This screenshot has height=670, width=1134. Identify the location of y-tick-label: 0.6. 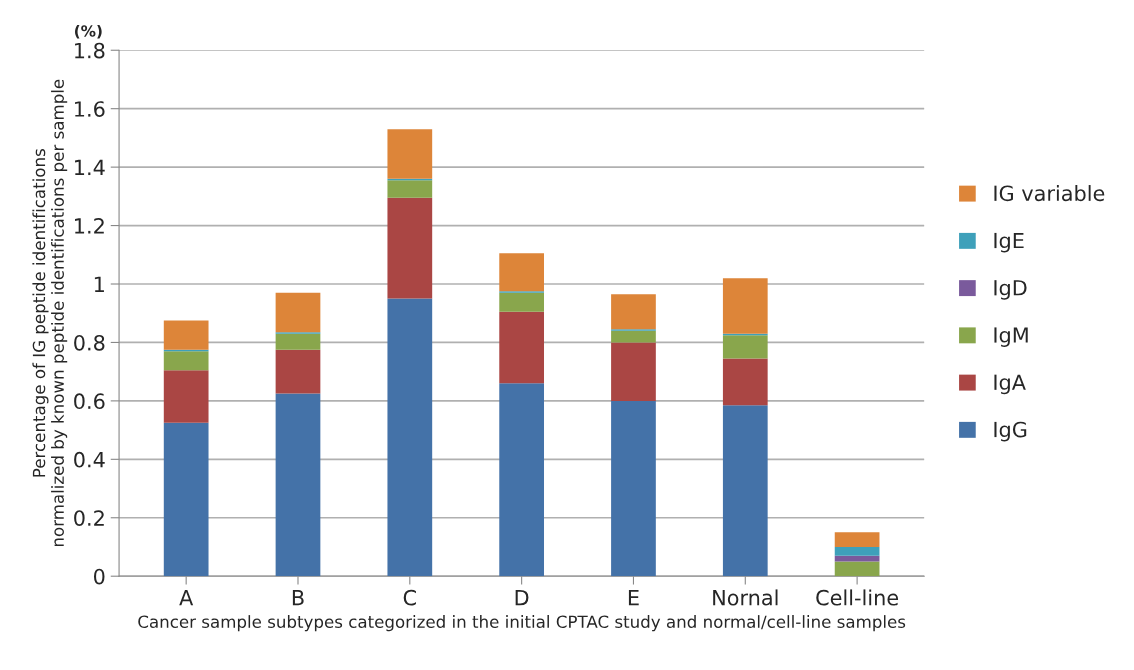
(89, 401).